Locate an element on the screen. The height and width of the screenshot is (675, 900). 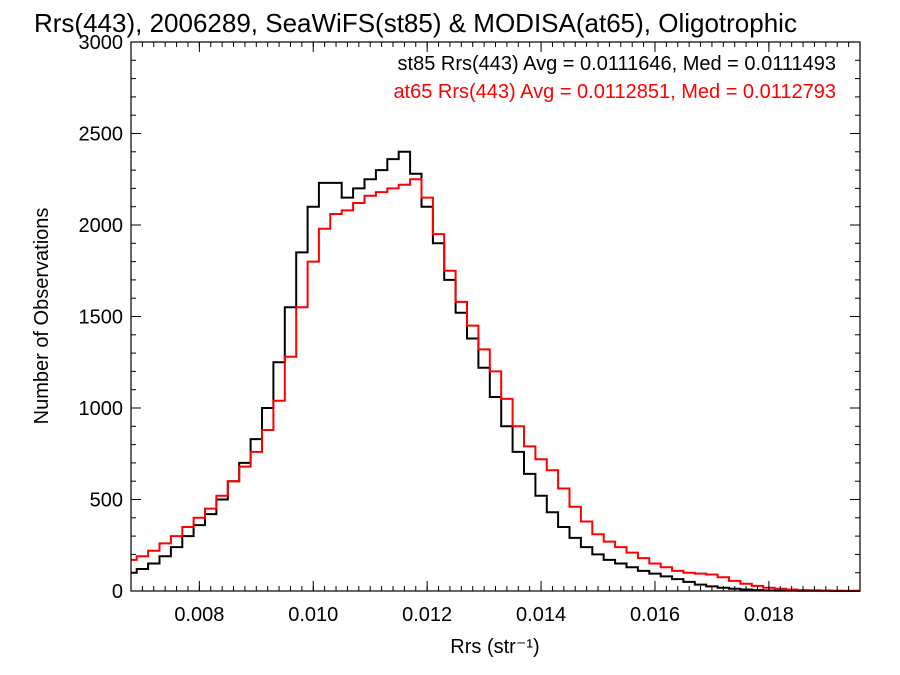
y-tick-label: 2000 is located at coordinates (101, 226).